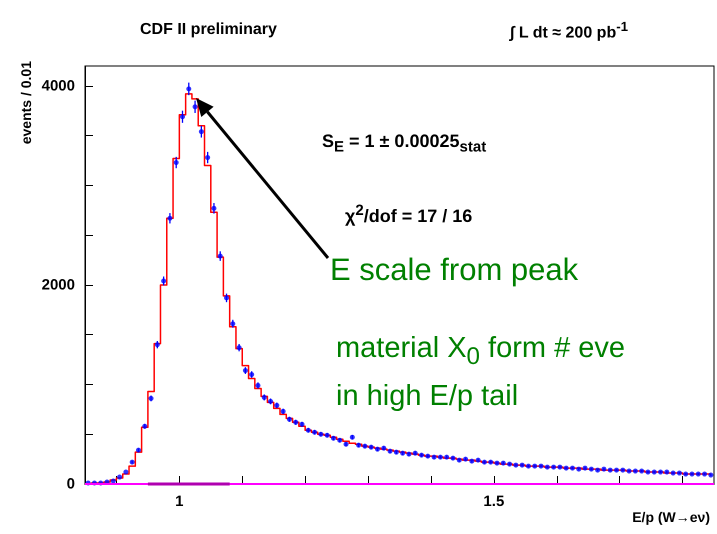 The height and width of the screenshot is (534, 717). What do you see at coordinates (404, 143) in the screenshot?
I see `annotation: S$_{E}$ = 1 ± 0.00025$_{stat}$` at bounding box center [404, 143].